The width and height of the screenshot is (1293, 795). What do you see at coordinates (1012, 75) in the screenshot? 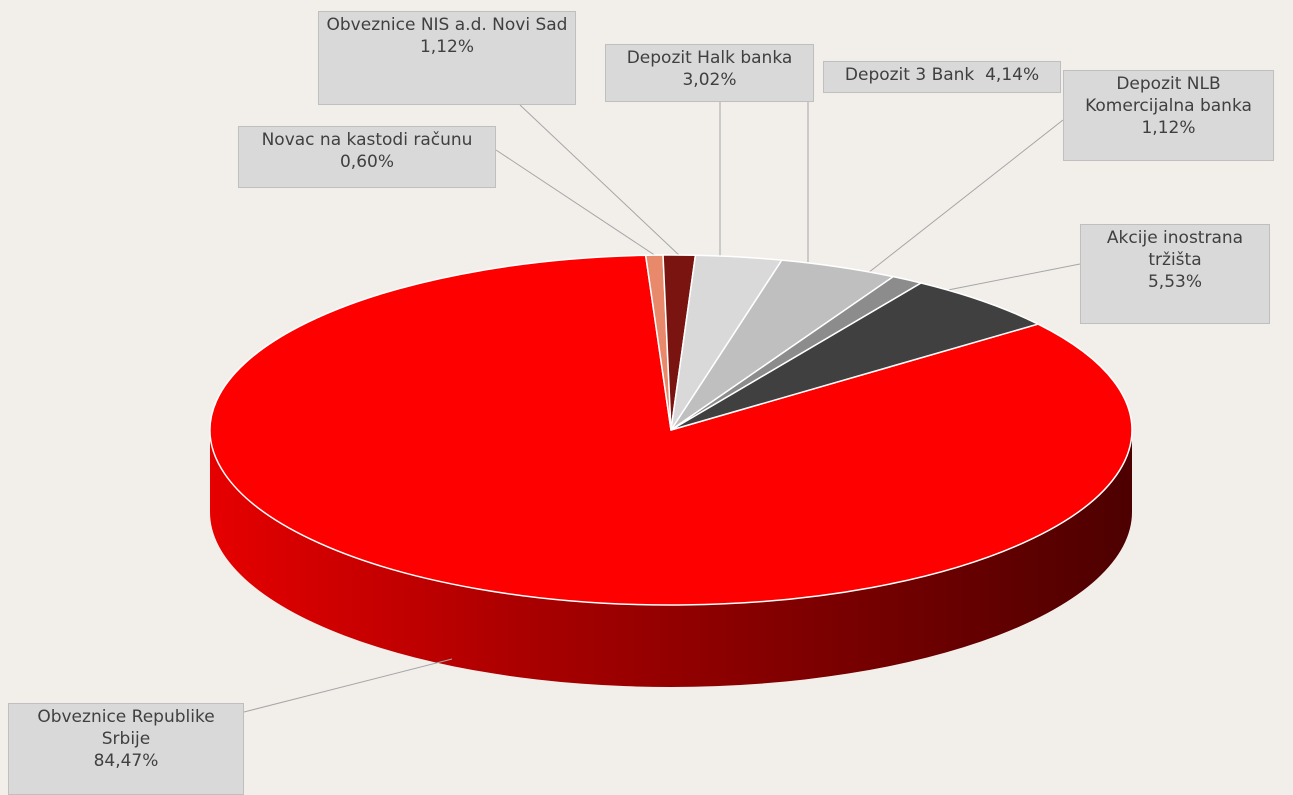
I see `label-value: 4,14%` at bounding box center [1012, 75].